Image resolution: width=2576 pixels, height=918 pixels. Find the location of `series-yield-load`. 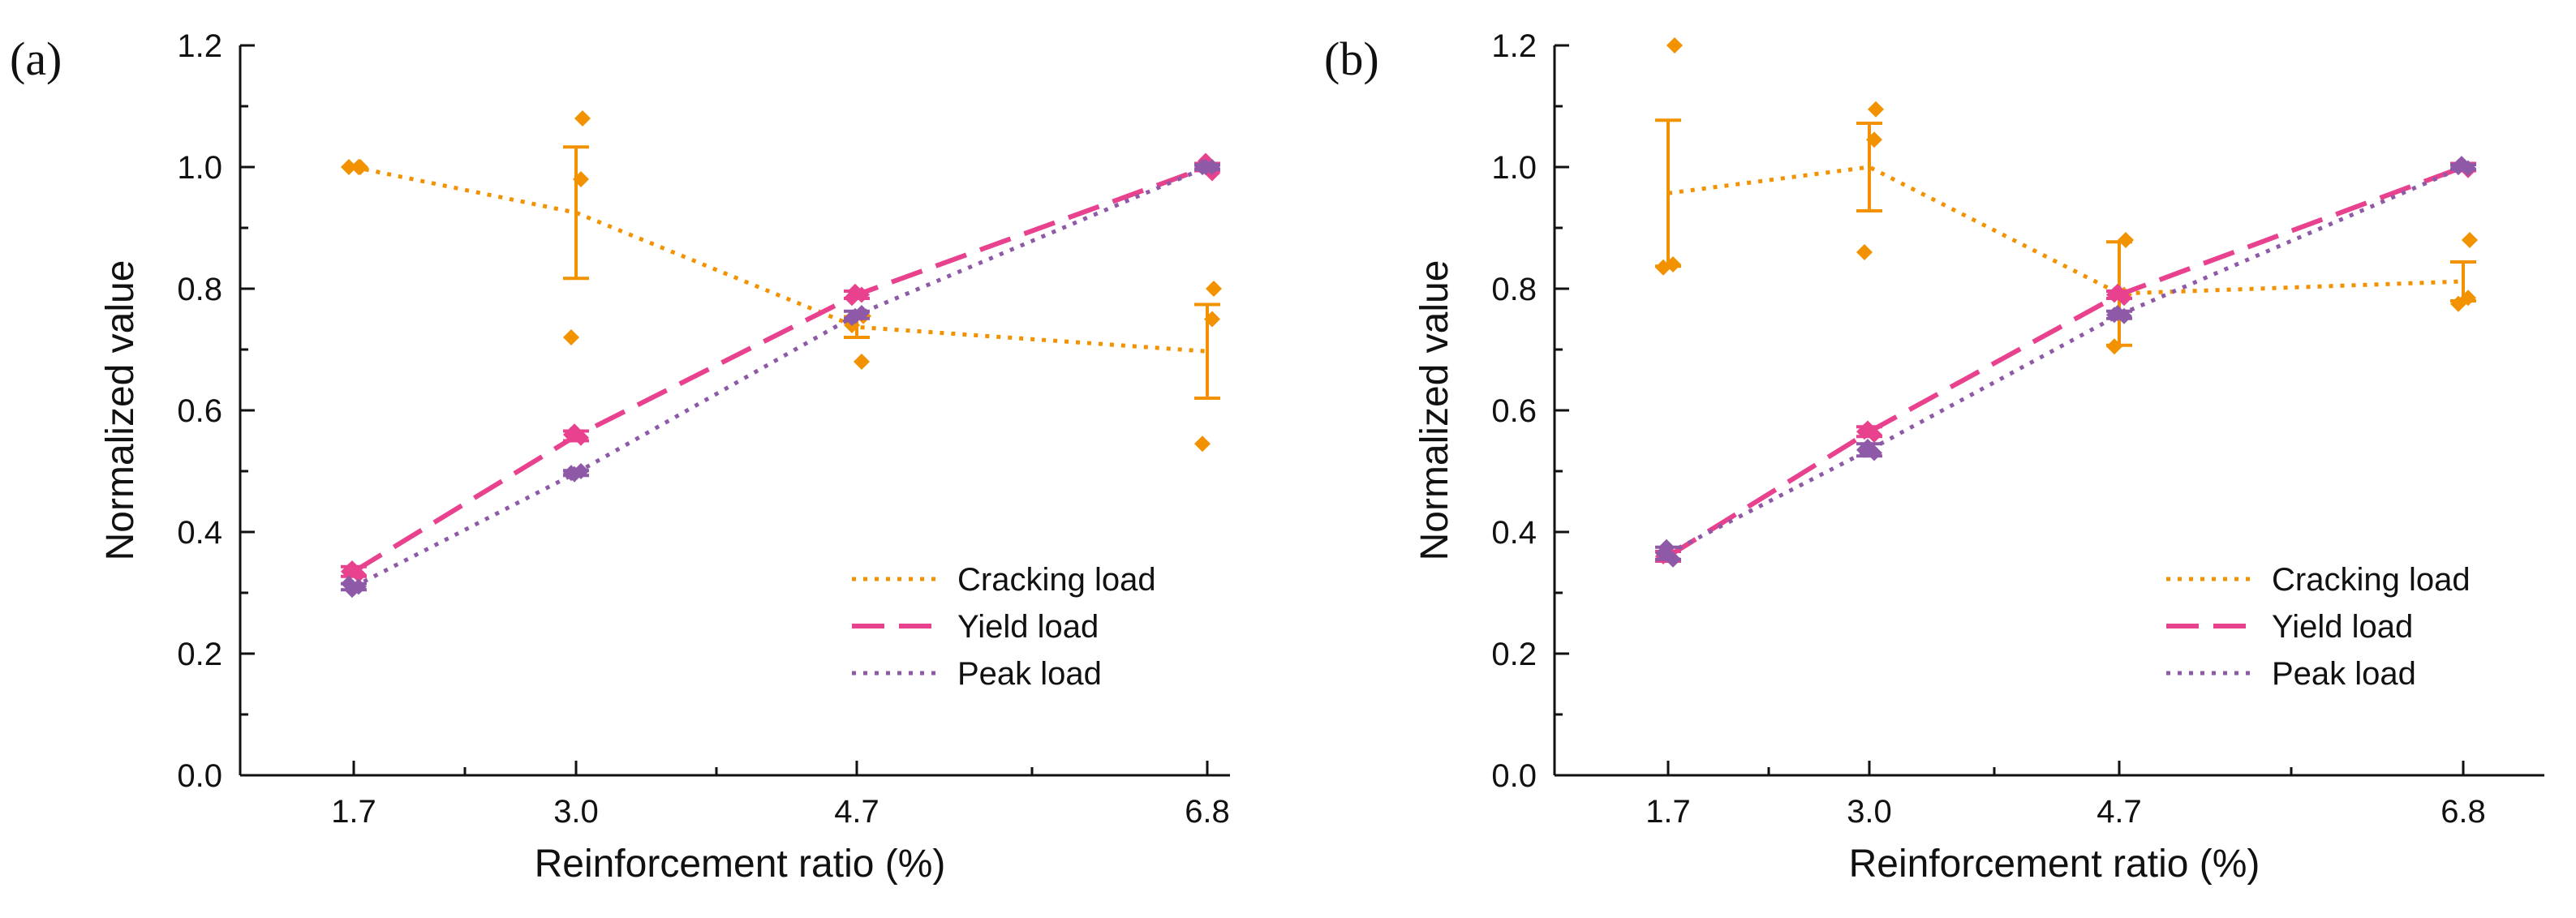

series-yield-load is located at coordinates (2065, 362).